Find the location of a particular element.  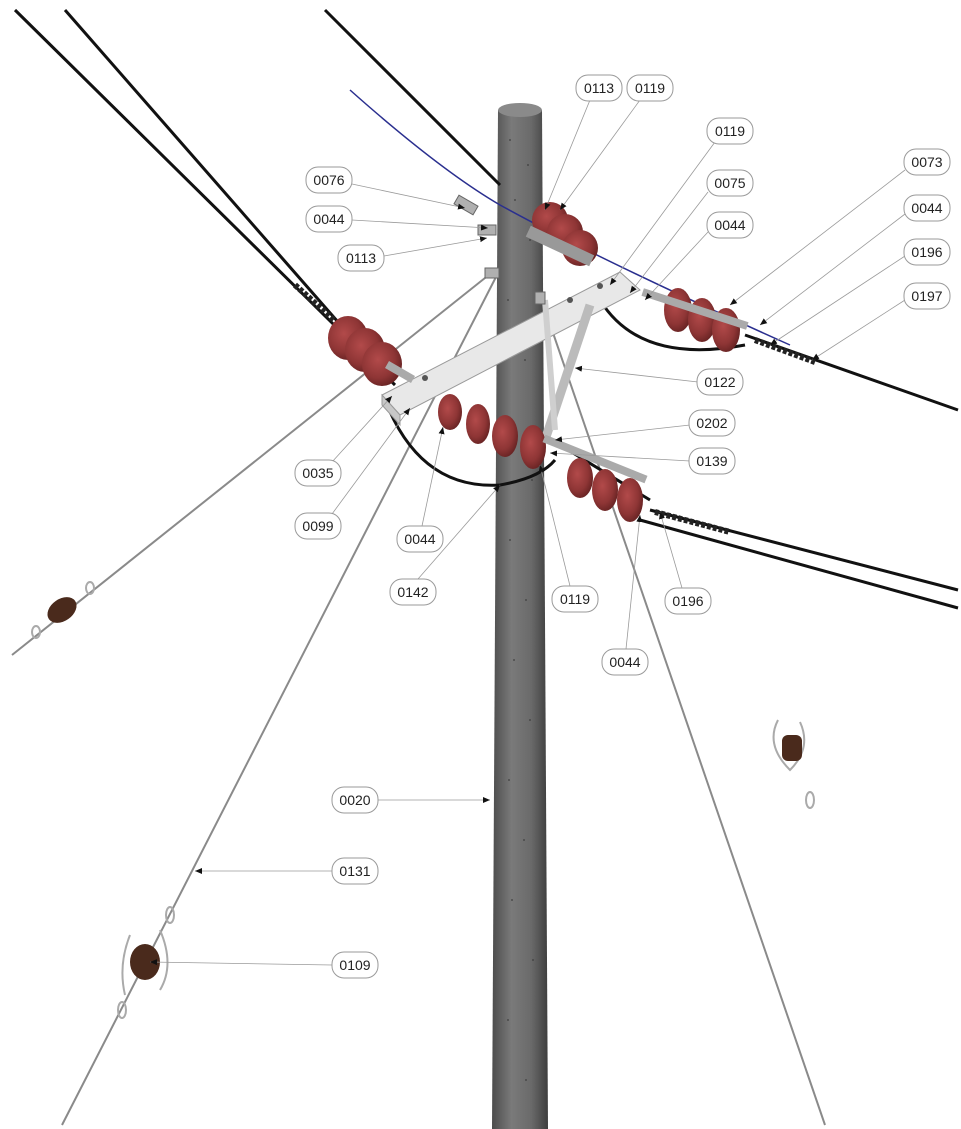

callout-0202: 0202 is located at coordinates (645, 426).